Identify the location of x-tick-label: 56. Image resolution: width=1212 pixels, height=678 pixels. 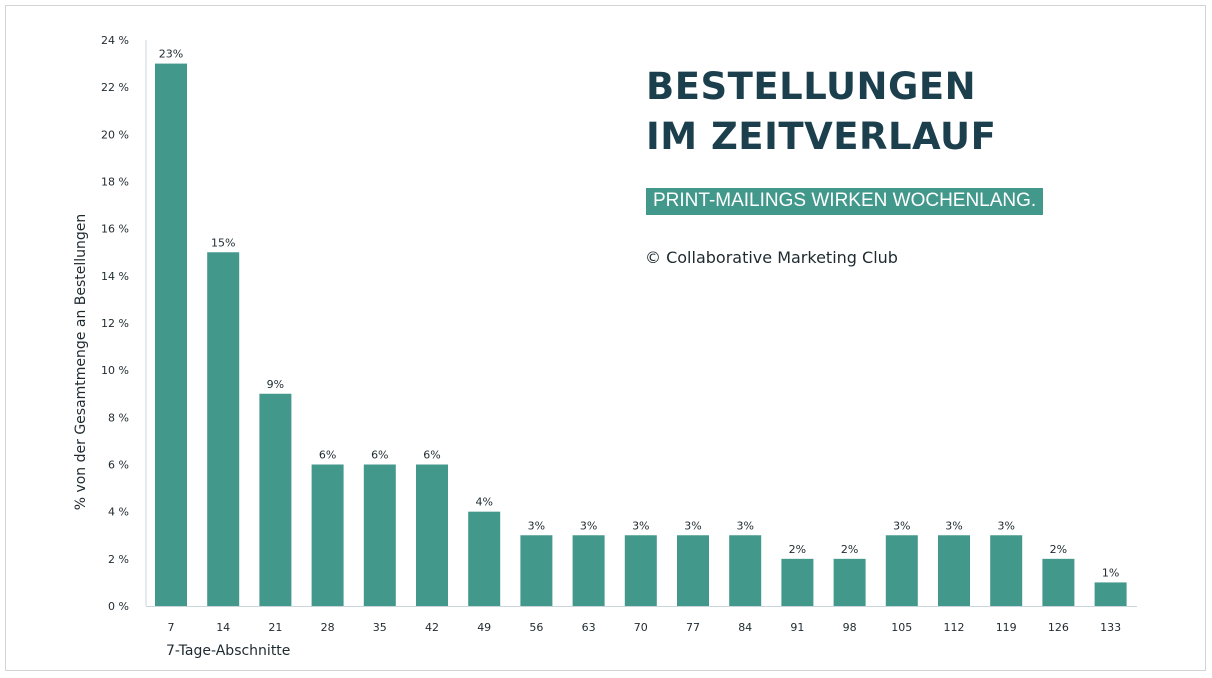
(536, 627).